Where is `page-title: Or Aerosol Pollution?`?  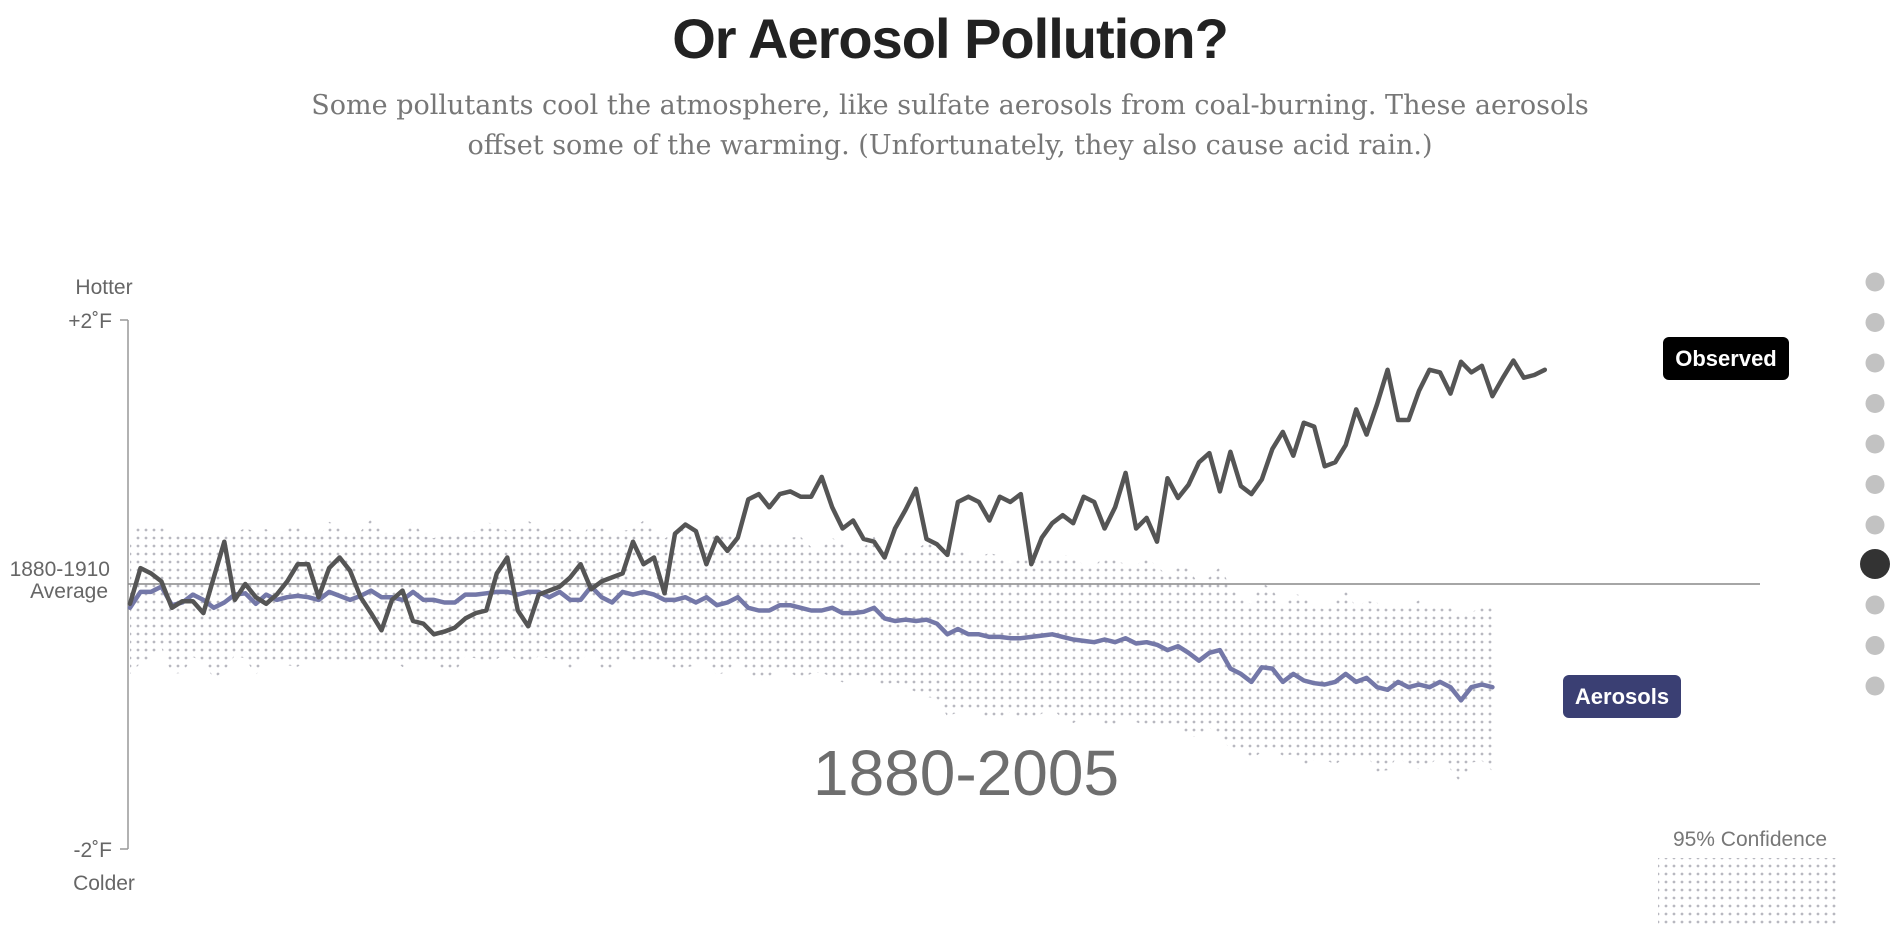
page-title: Or Aerosol Pollution? is located at coordinates (950, 38).